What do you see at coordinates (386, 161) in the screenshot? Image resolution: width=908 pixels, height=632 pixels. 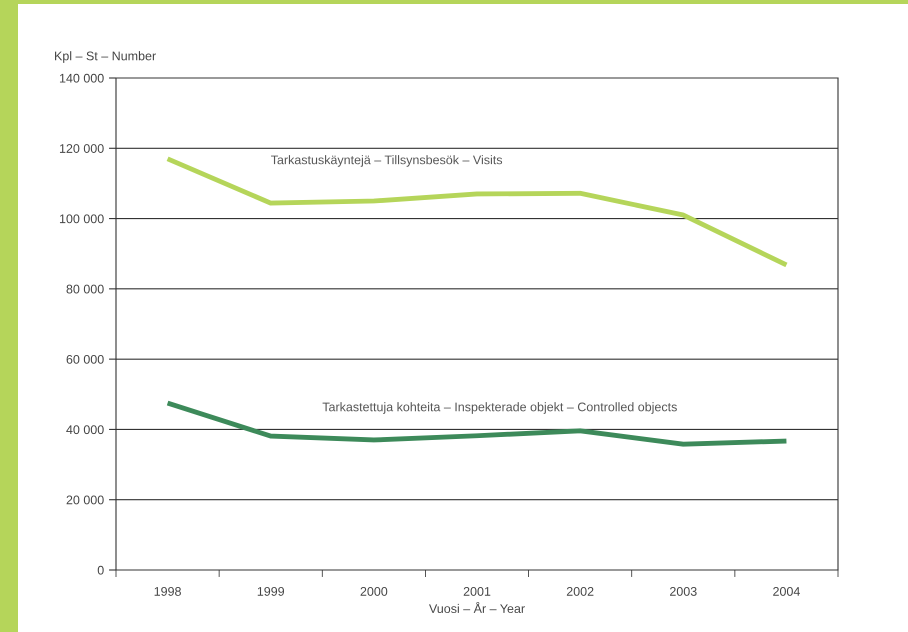 I see `text: Tarkastuskäyntejä – Tillsynsbesök – Visits` at bounding box center [386, 161].